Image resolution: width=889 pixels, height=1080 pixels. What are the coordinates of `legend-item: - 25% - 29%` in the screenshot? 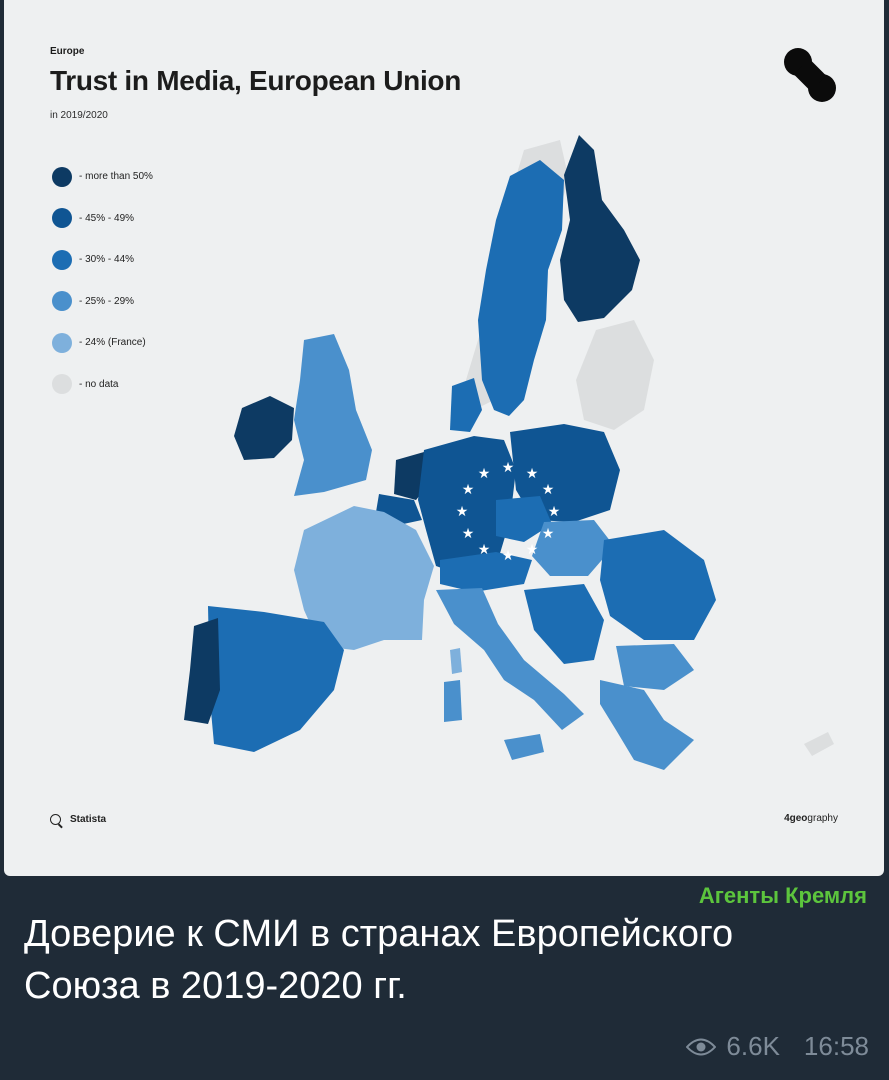 It's located at (102, 302).